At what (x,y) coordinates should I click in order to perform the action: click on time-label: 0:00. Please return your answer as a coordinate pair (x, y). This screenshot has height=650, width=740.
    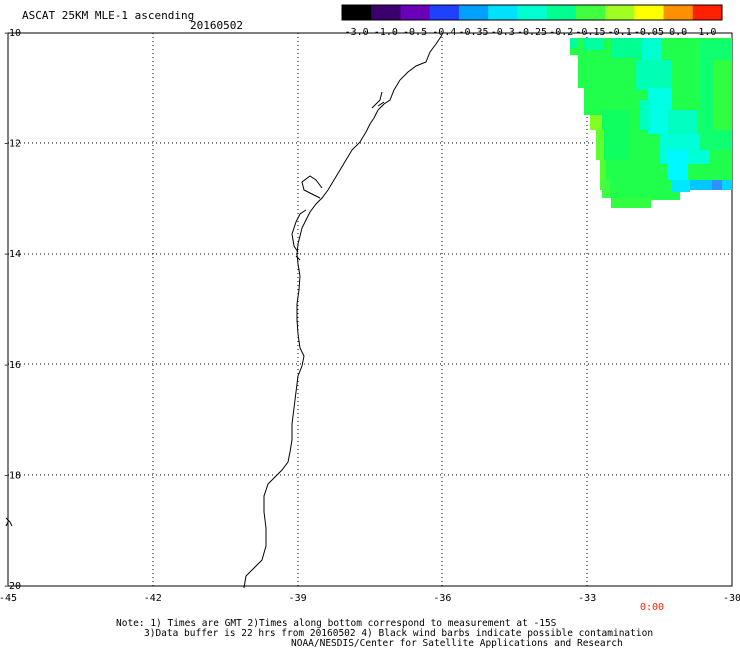
    Looking at the image, I should click on (652, 607).